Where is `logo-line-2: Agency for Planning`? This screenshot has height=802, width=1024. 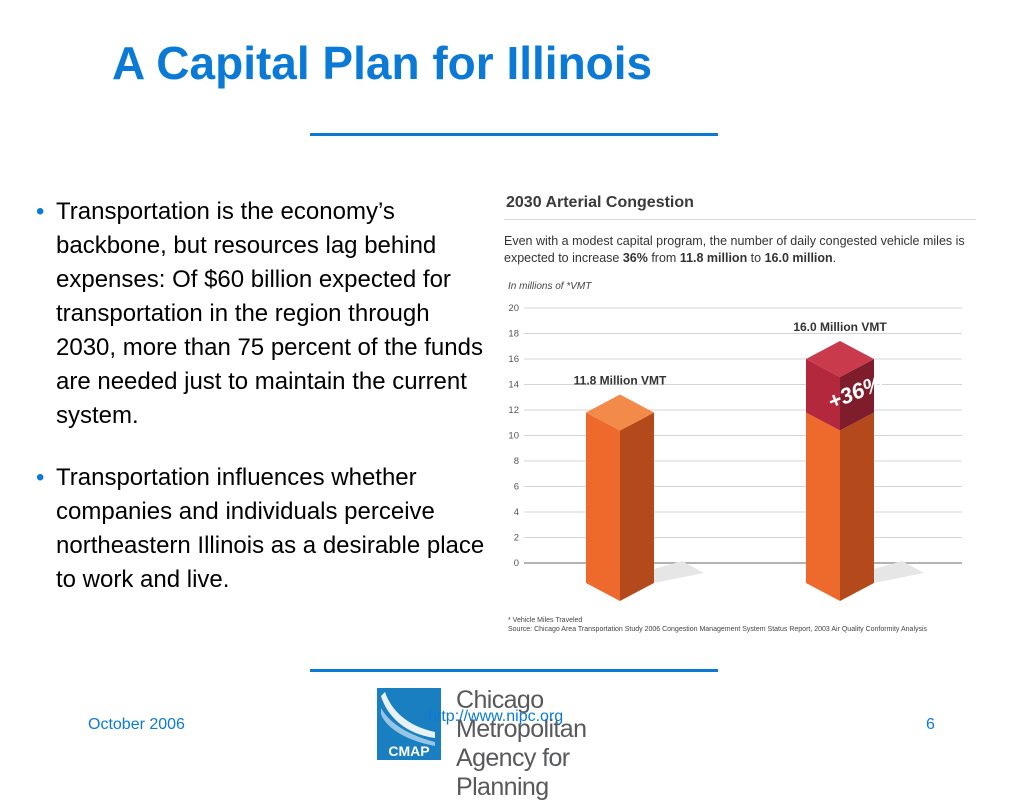 logo-line-2: Agency for Planning is located at coordinates (513, 772).